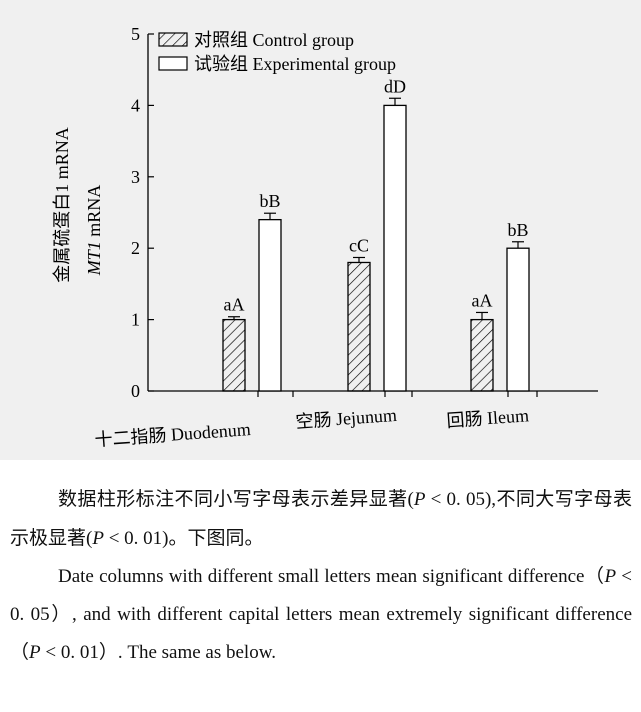  What do you see at coordinates (135, 320) in the screenshot?
I see `y-tick-label: 1` at bounding box center [135, 320].